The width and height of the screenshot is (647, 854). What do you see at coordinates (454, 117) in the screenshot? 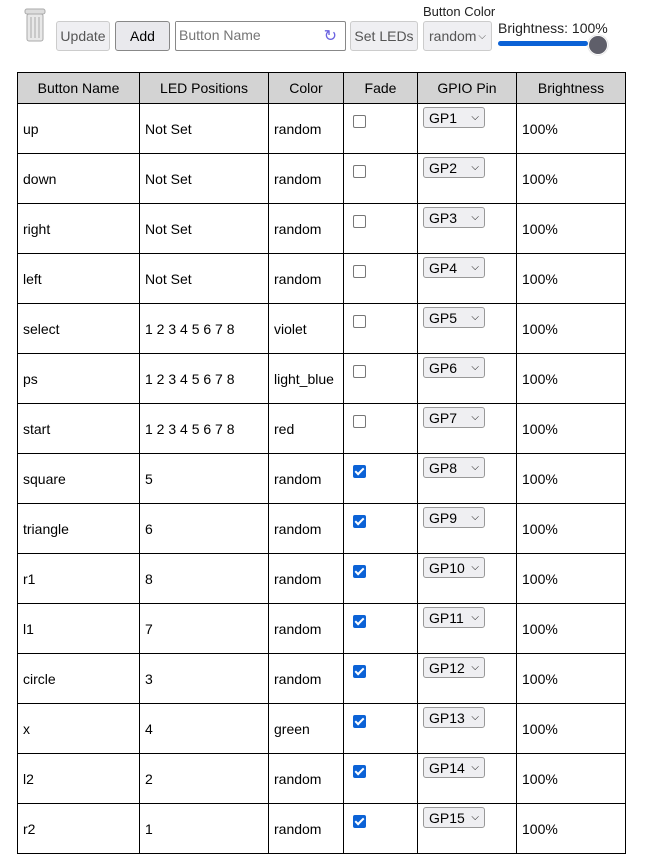
I see `gpio-pin-select: GP1 ⌵` at bounding box center [454, 117].